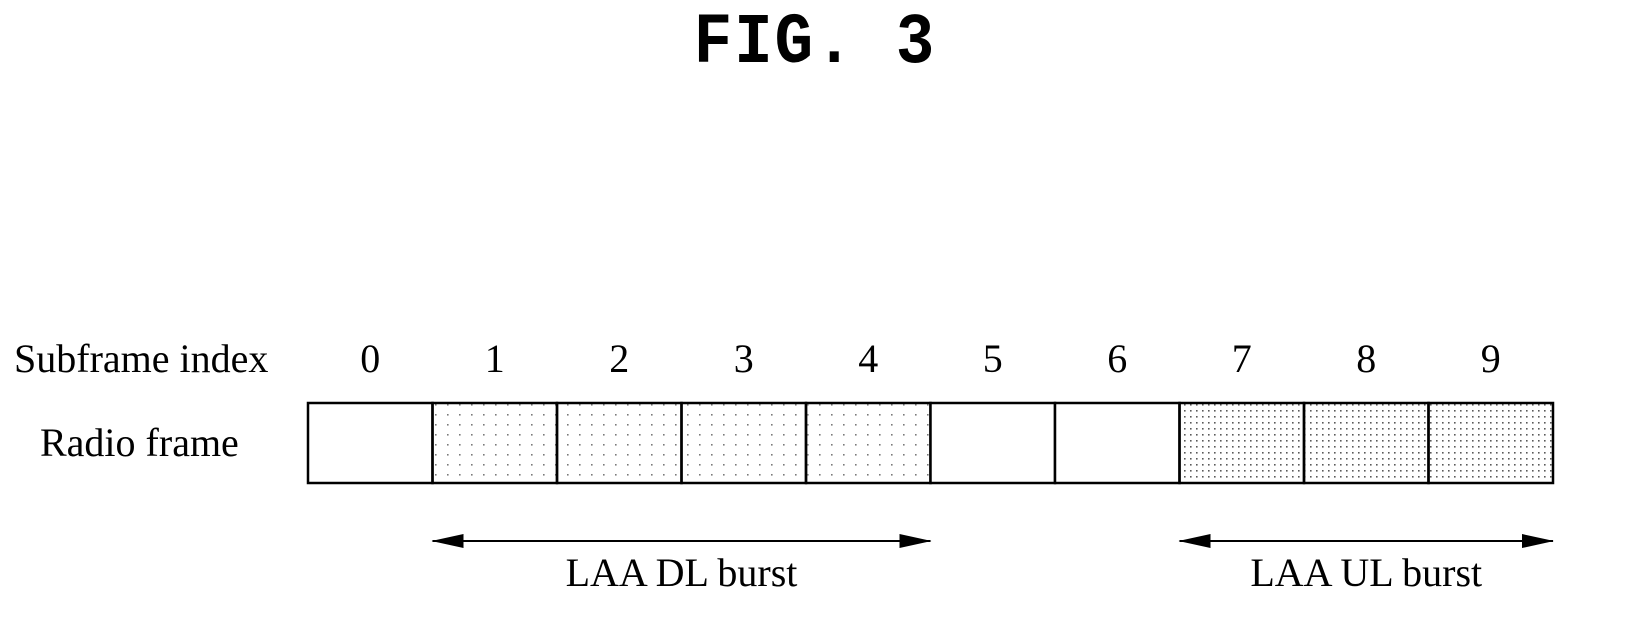 The width and height of the screenshot is (1630, 626). Describe the element at coordinates (1491, 358) in the screenshot. I see `subframe-index-9: 9` at that location.